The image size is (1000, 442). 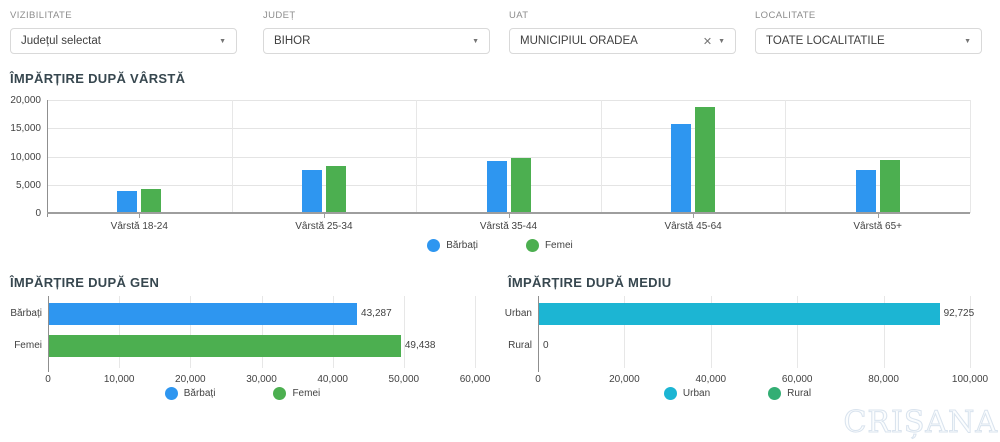 I want to click on judet-select-value: BIHOR, so click(x=292, y=41).